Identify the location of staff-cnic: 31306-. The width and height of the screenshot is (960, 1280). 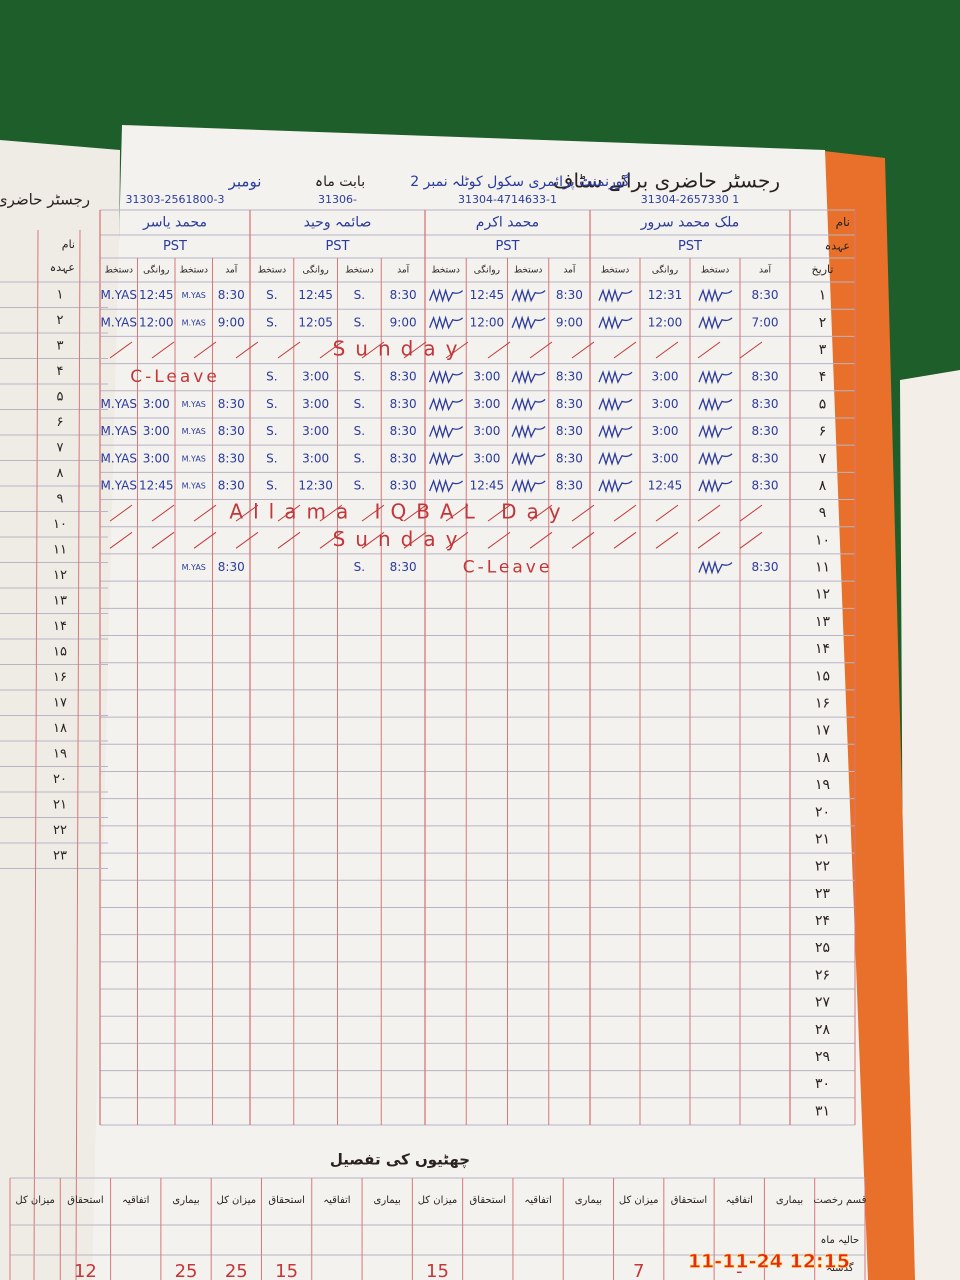
(337, 199).